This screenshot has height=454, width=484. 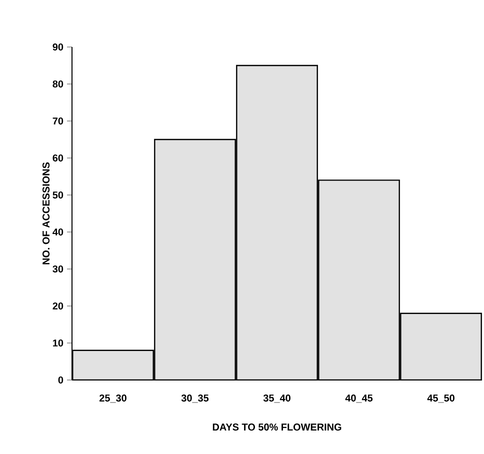 What do you see at coordinates (58, 84) in the screenshot?
I see `y-tick-label: 80` at bounding box center [58, 84].